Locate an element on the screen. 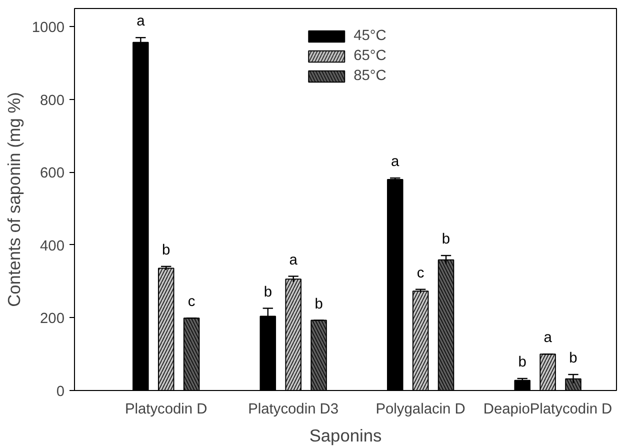  legend-label: 45°C is located at coordinates (370, 36).